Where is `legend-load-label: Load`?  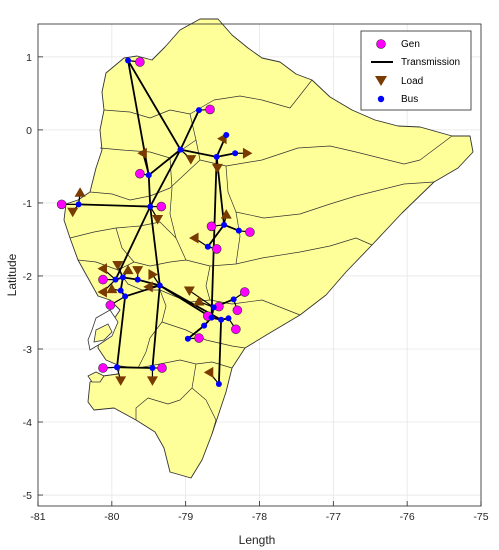
legend-load-label: Load is located at coordinates (412, 81).